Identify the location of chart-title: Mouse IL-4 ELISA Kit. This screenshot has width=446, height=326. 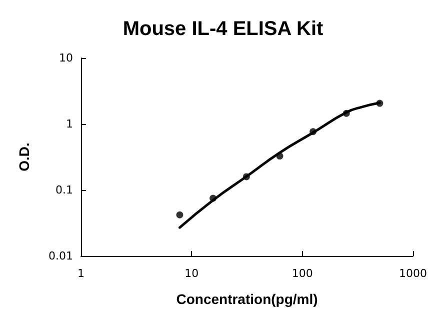
(223, 29).